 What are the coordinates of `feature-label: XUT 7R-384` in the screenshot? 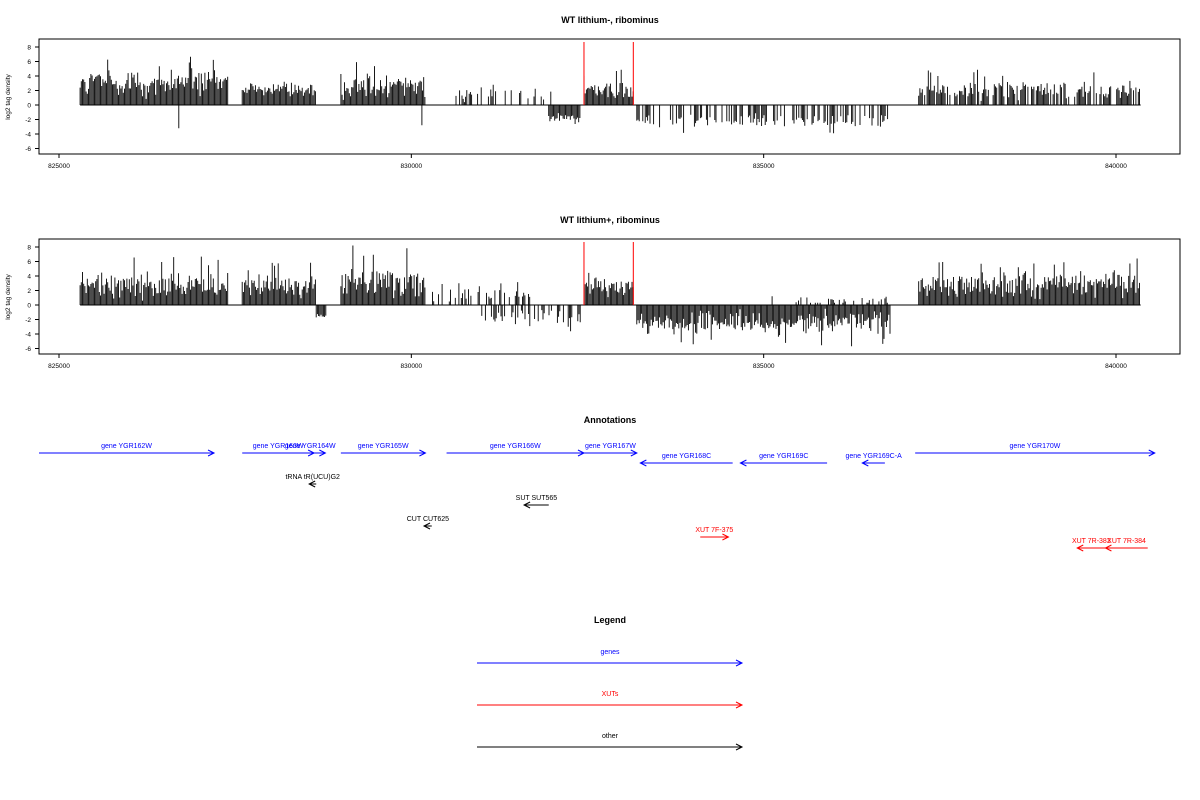 It's located at (1126, 541).